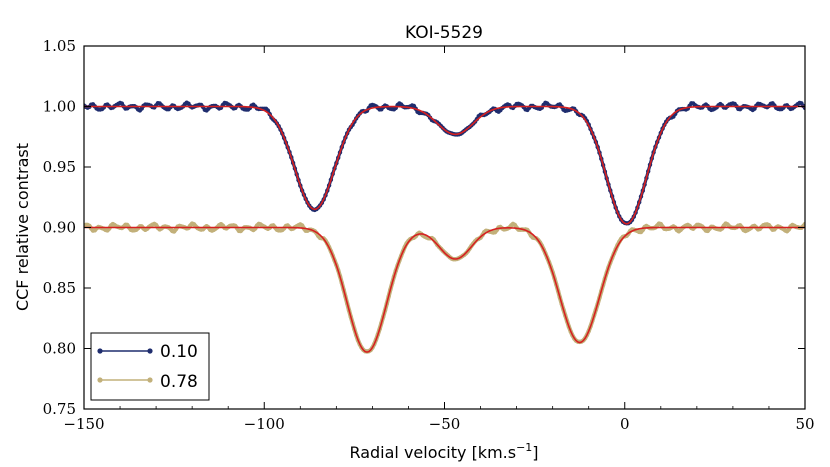 The image size is (830, 467). What do you see at coordinates (22, 227) in the screenshot?
I see `y-axis-label: CCF relative contrast` at bounding box center [22, 227].